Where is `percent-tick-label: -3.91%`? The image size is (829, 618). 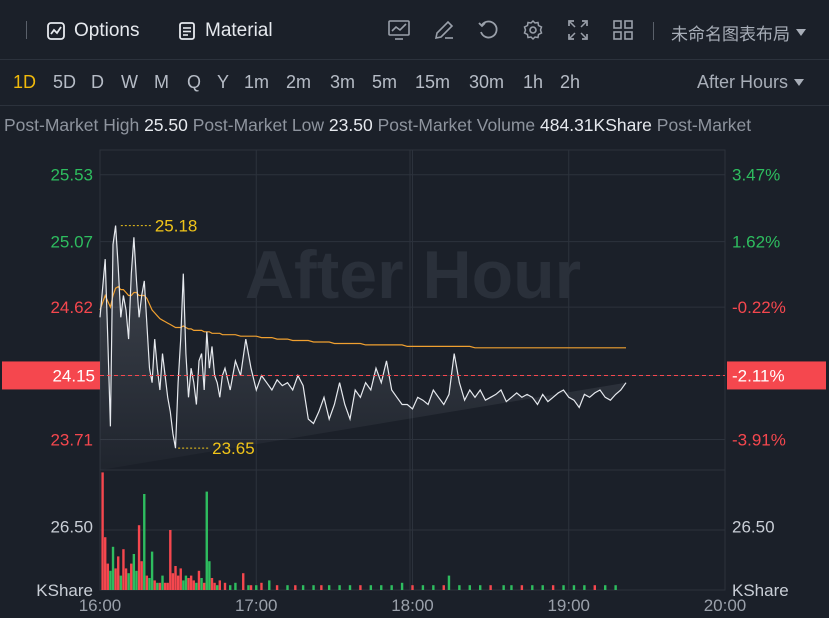 percent-tick-label: -3.91% is located at coordinates (759, 439).